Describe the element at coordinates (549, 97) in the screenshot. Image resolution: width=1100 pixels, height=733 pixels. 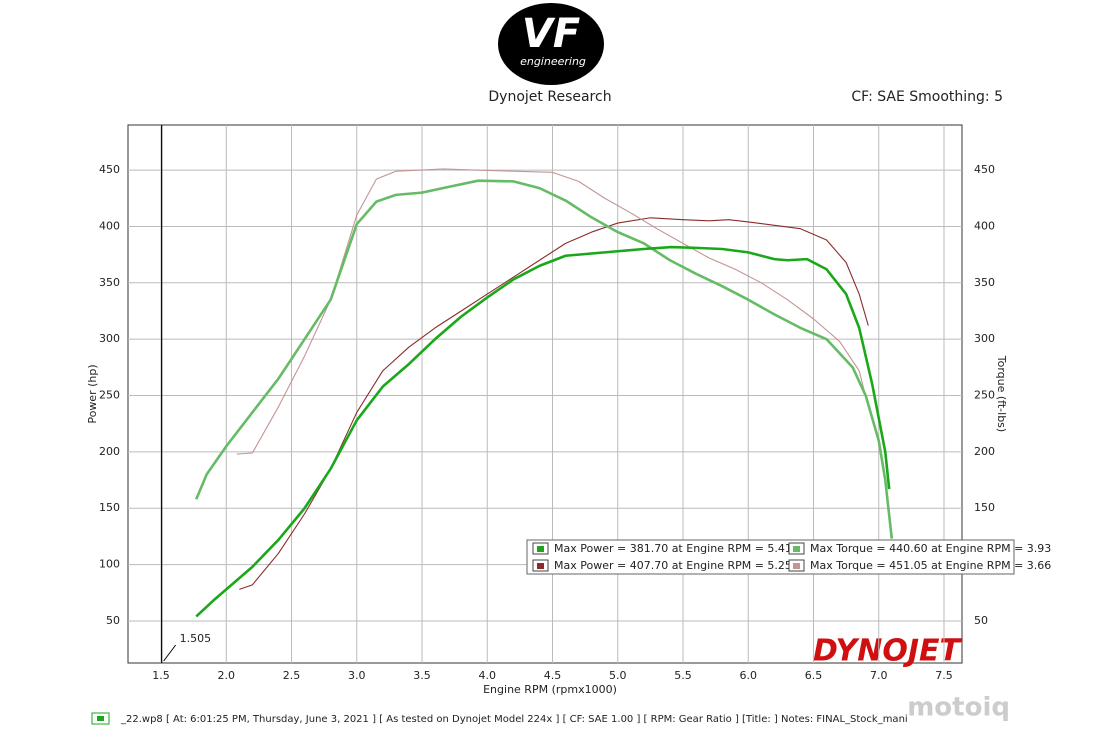
I see `company: Dynojet Research` at that location.